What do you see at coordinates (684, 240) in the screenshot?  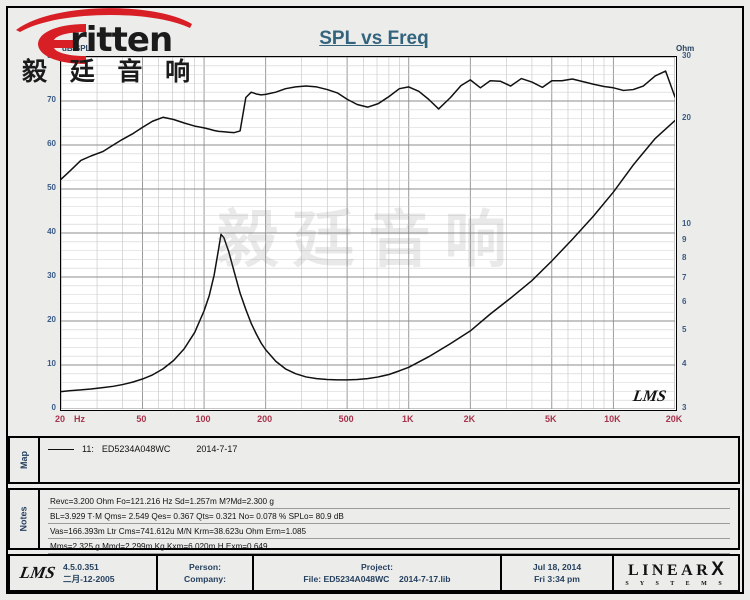 I see `right-tick-9: 9` at bounding box center [684, 240].